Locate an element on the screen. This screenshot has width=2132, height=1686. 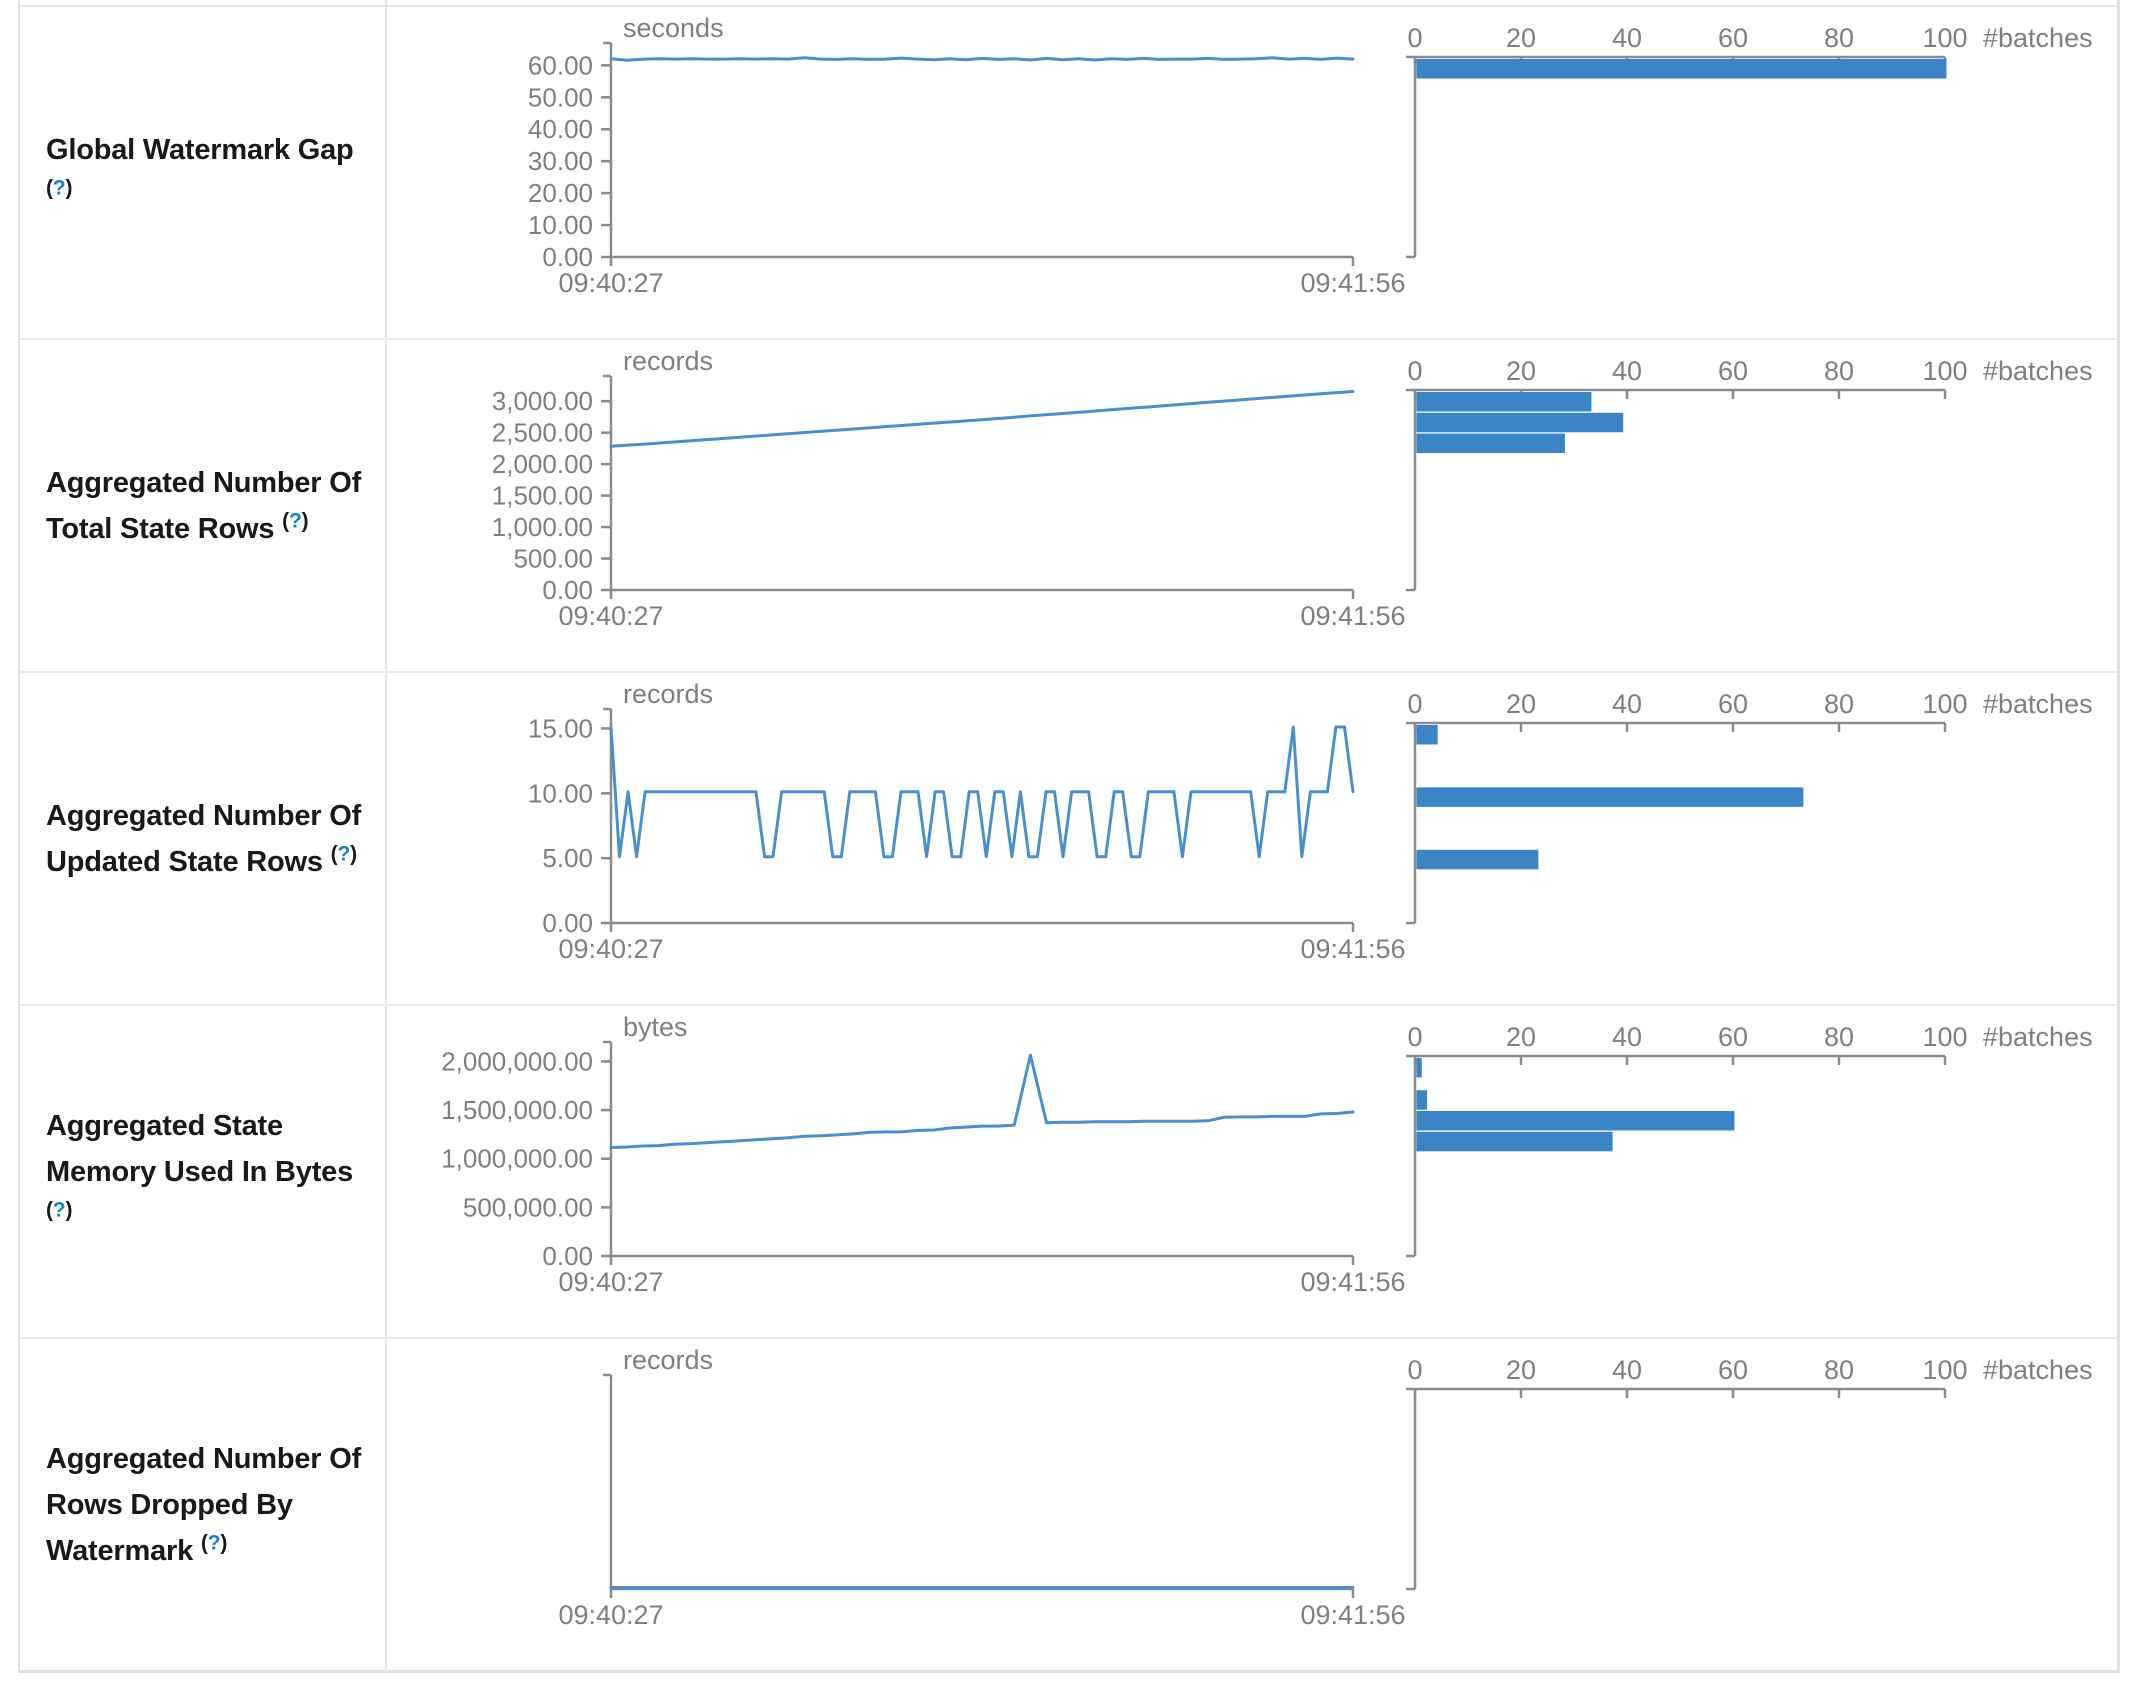
y-tick-label: 1,000.00 is located at coordinates (542, 527).